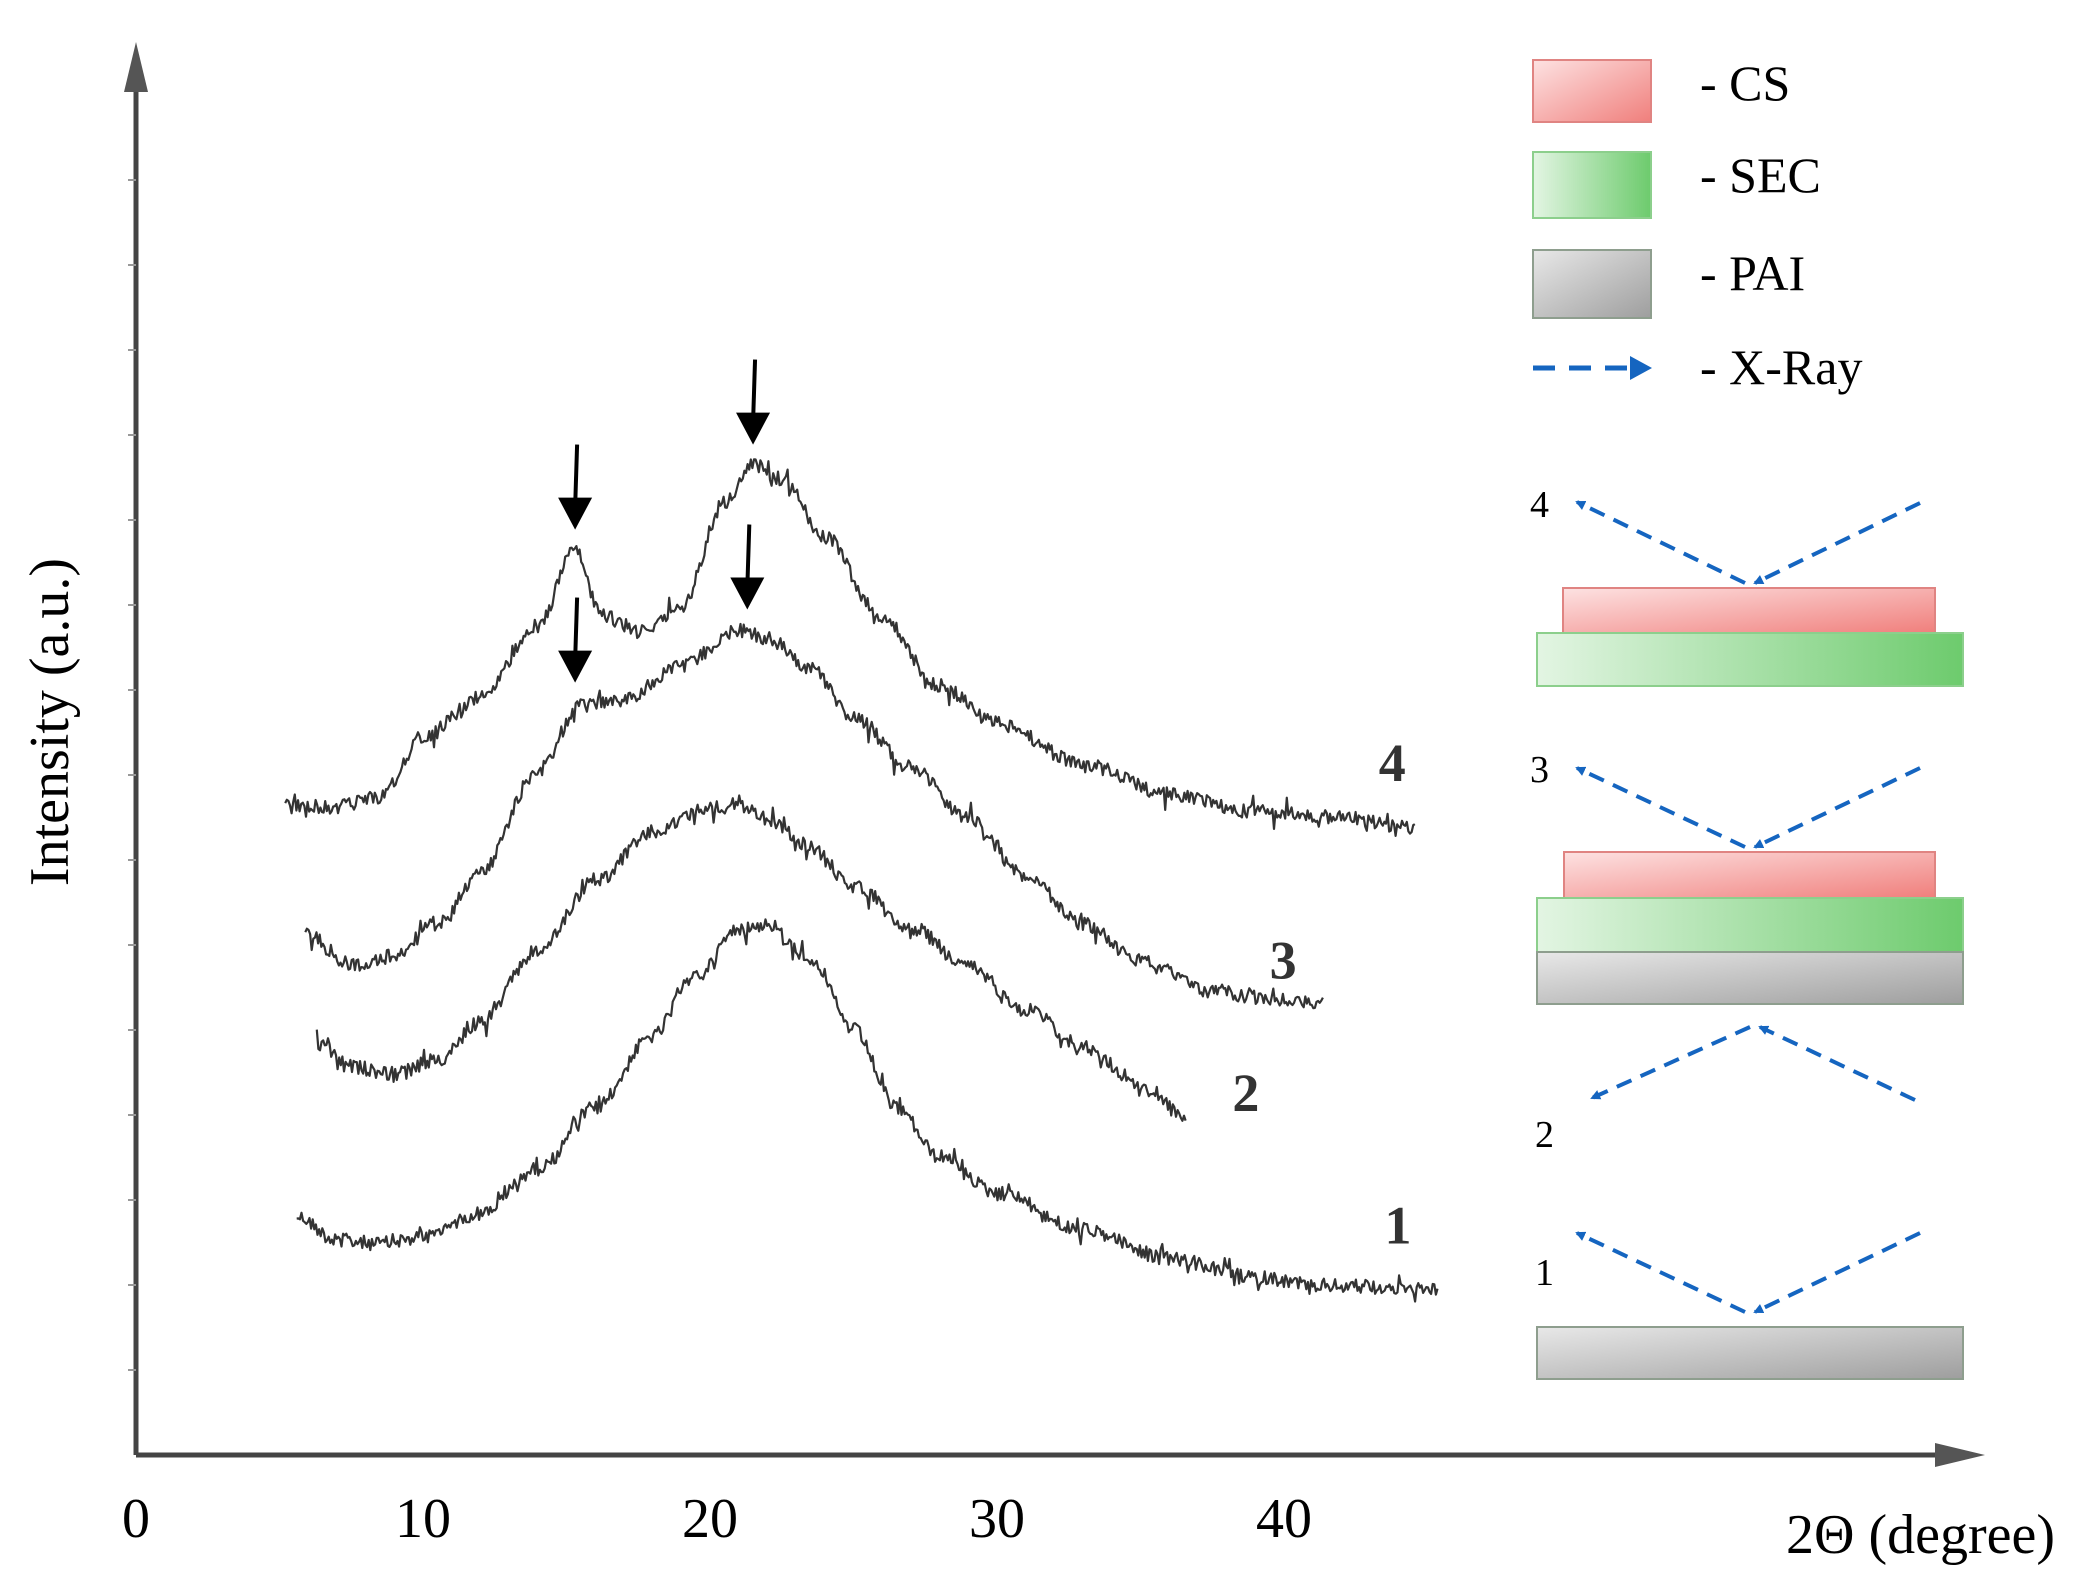 This screenshot has width=2094, height=1587. What do you see at coordinates (1676, 183) in the screenshot?
I see `legend-item-sec: - SEC` at bounding box center [1676, 183].